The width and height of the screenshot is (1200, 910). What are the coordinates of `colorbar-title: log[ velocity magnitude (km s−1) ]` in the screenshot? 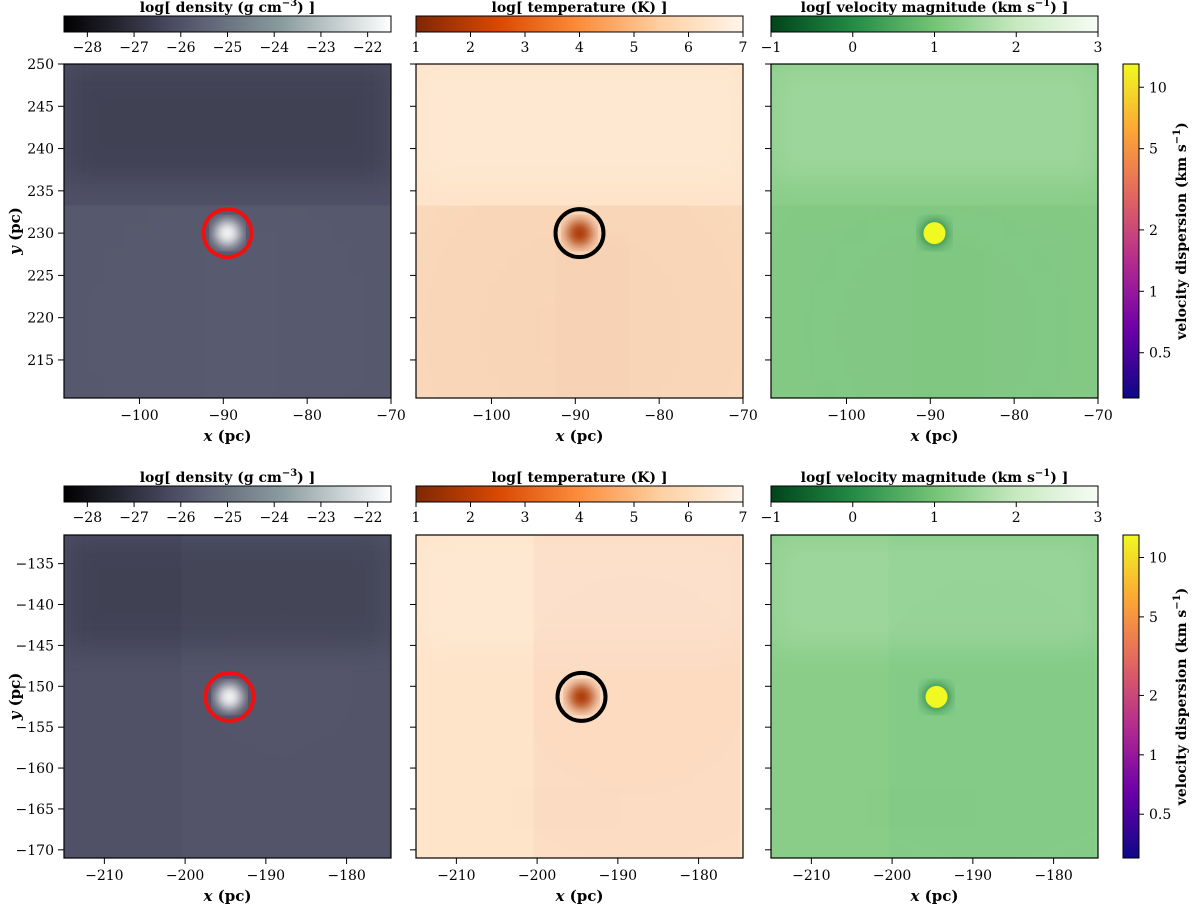 It's located at (935, 8).